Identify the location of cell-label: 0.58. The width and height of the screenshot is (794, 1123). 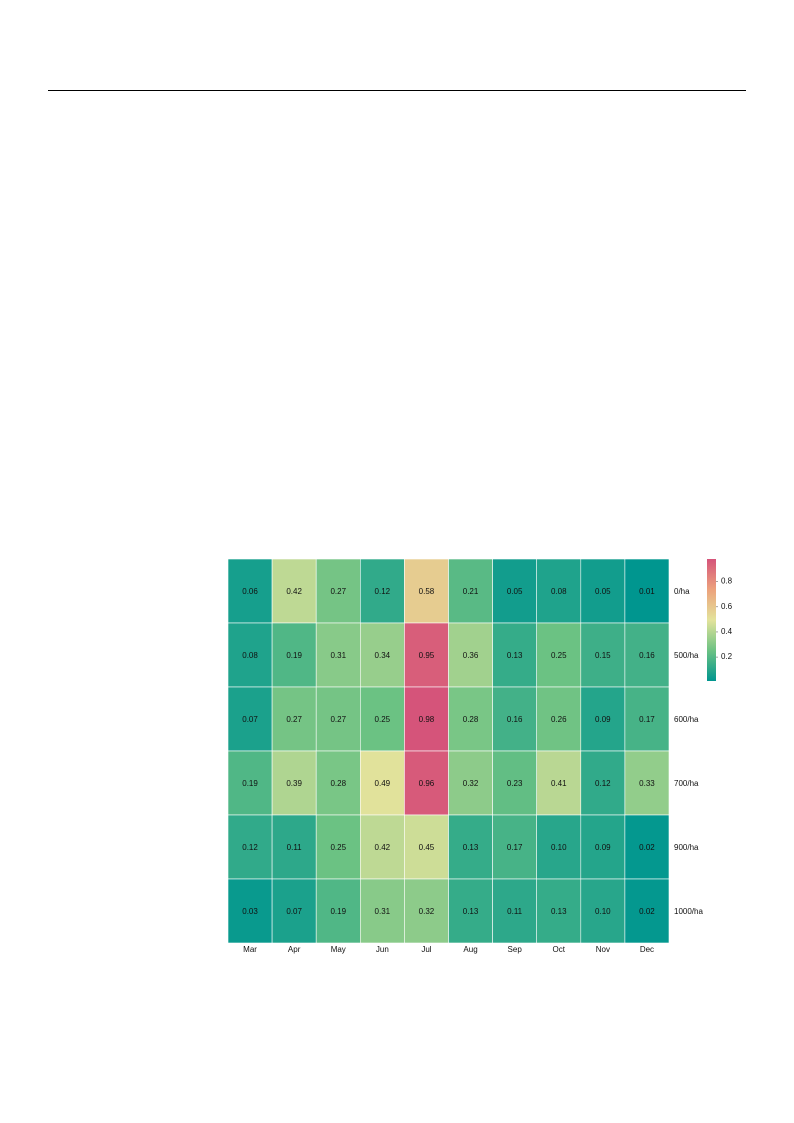
(427, 591).